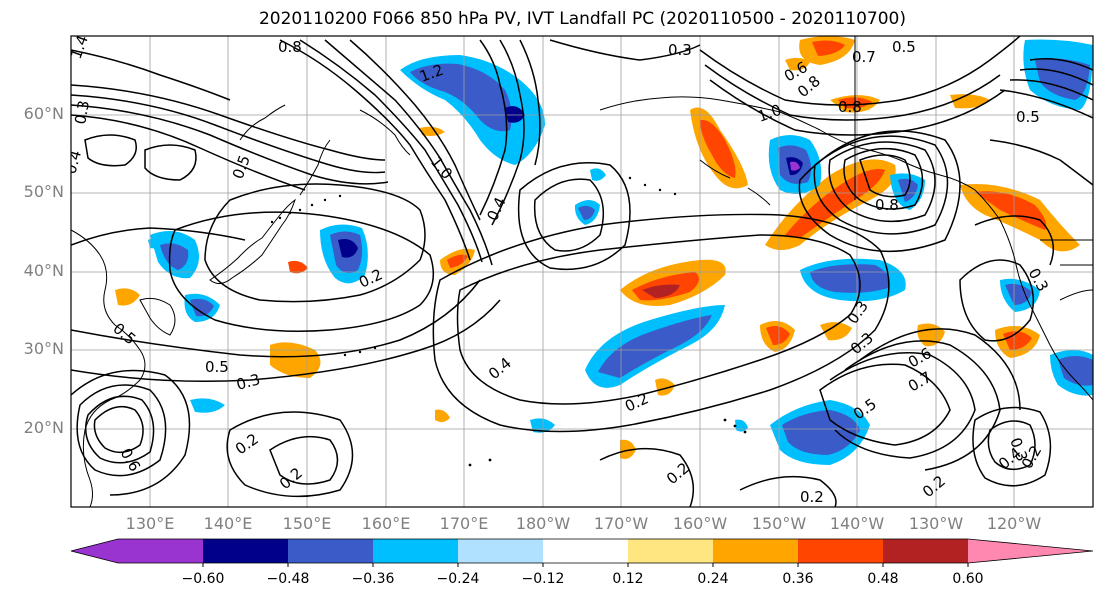  What do you see at coordinates (43, 270) in the screenshot?
I see `lat-label-40n: 40°N` at bounding box center [43, 270].